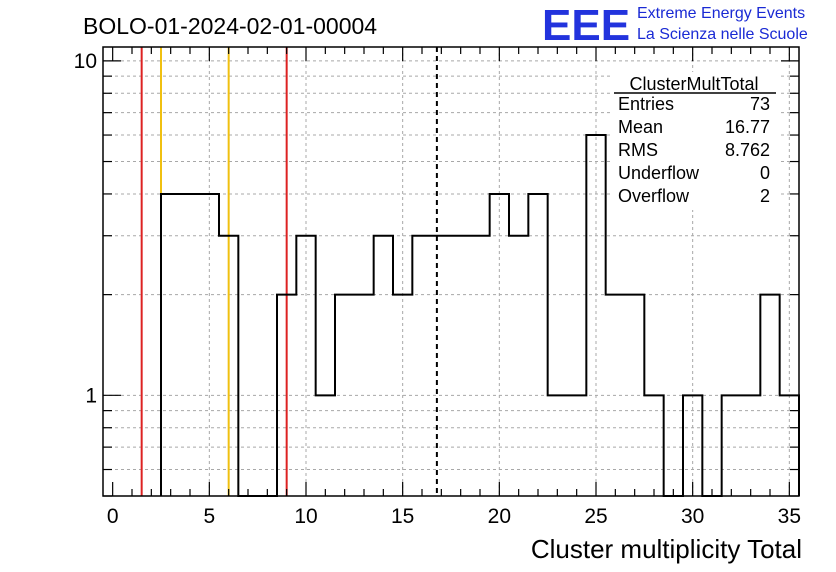 The image size is (836, 572). What do you see at coordinates (789, 516) in the screenshot?
I see `x-tick-label: 35` at bounding box center [789, 516].